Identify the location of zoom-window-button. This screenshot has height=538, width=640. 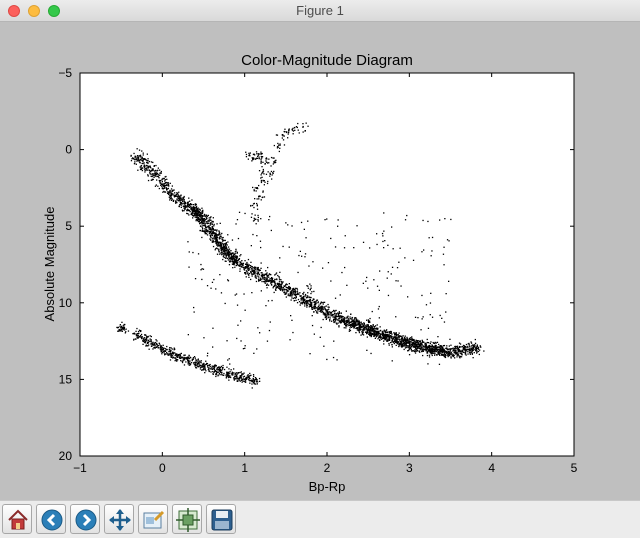
(54, 11).